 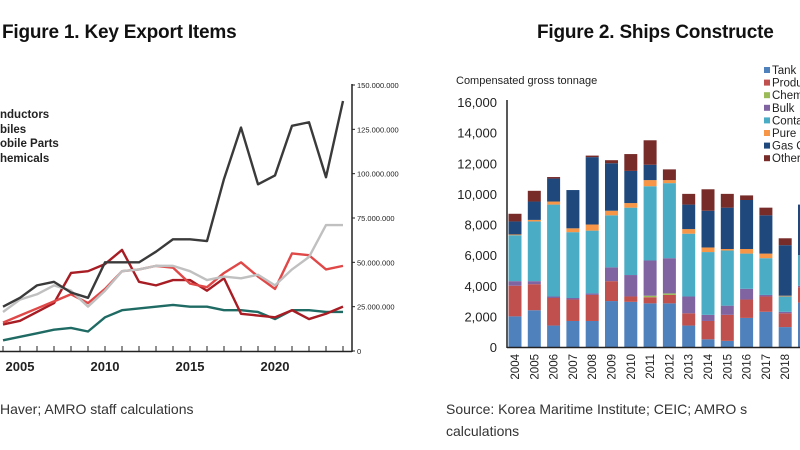 What do you see at coordinates (632, 367) in the screenshot?
I see `x-tick-label: 2010` at bounding box center [632, 367].